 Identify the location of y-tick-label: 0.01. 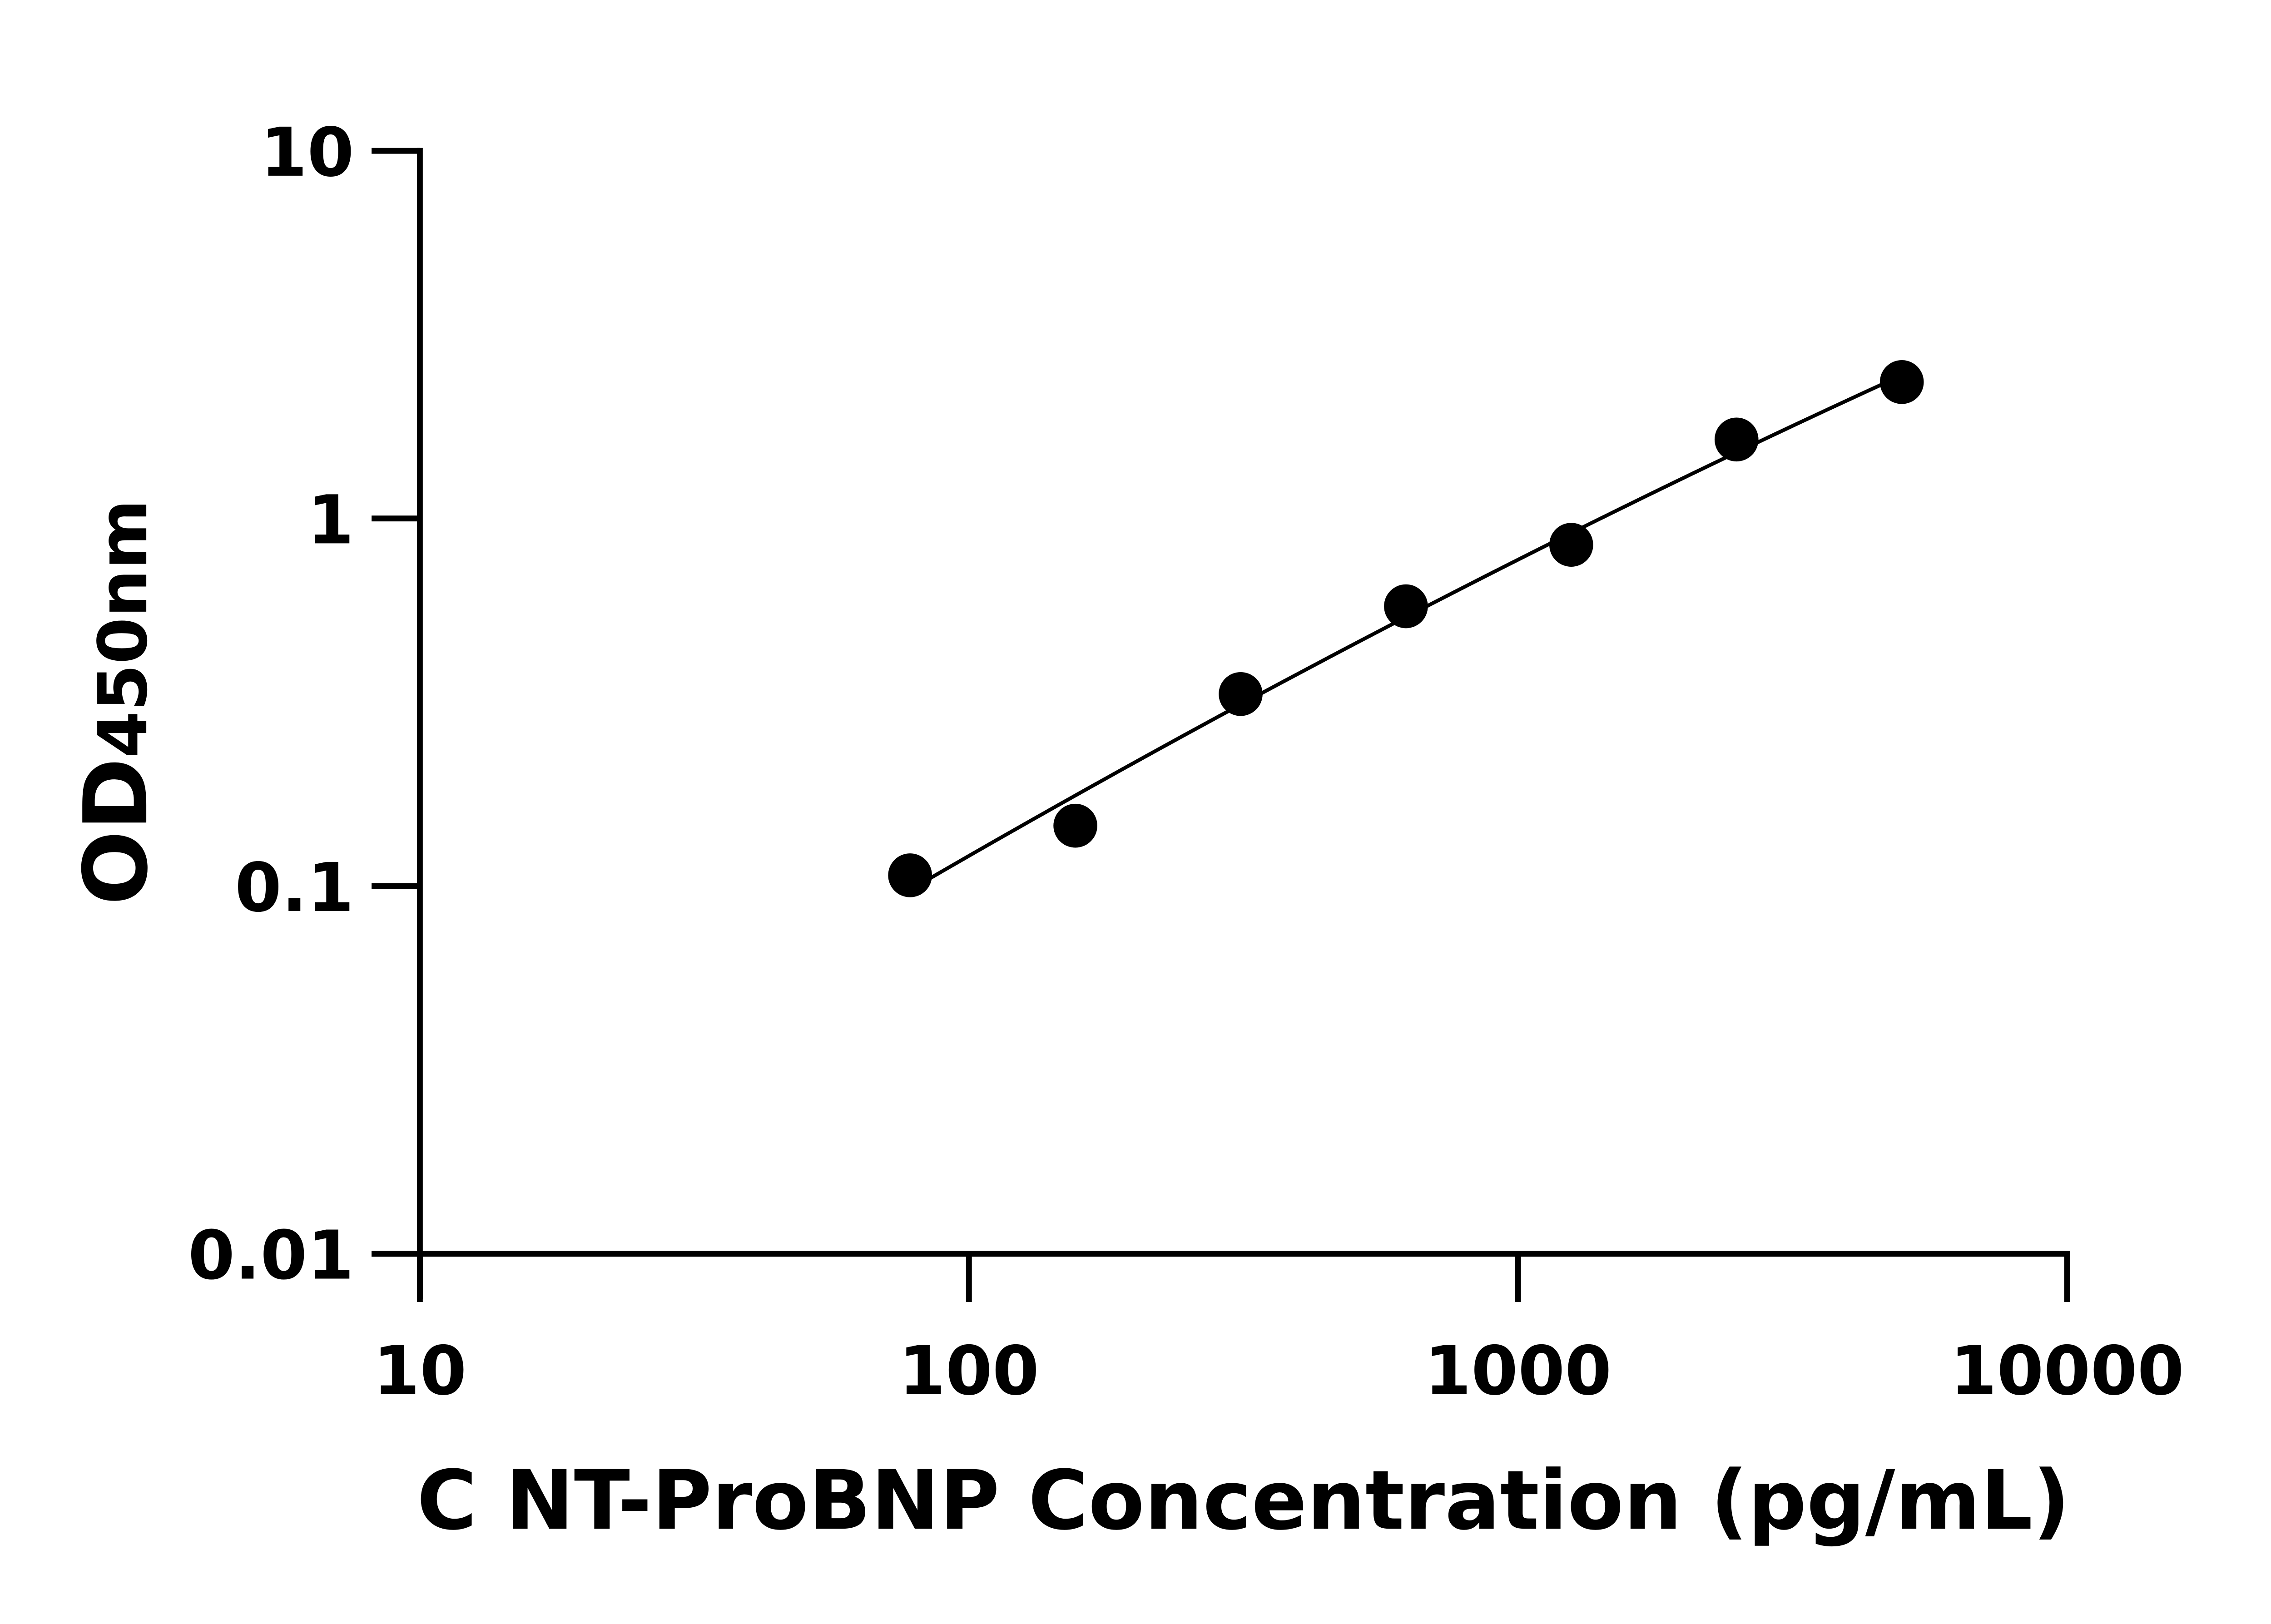
(271, 1255).